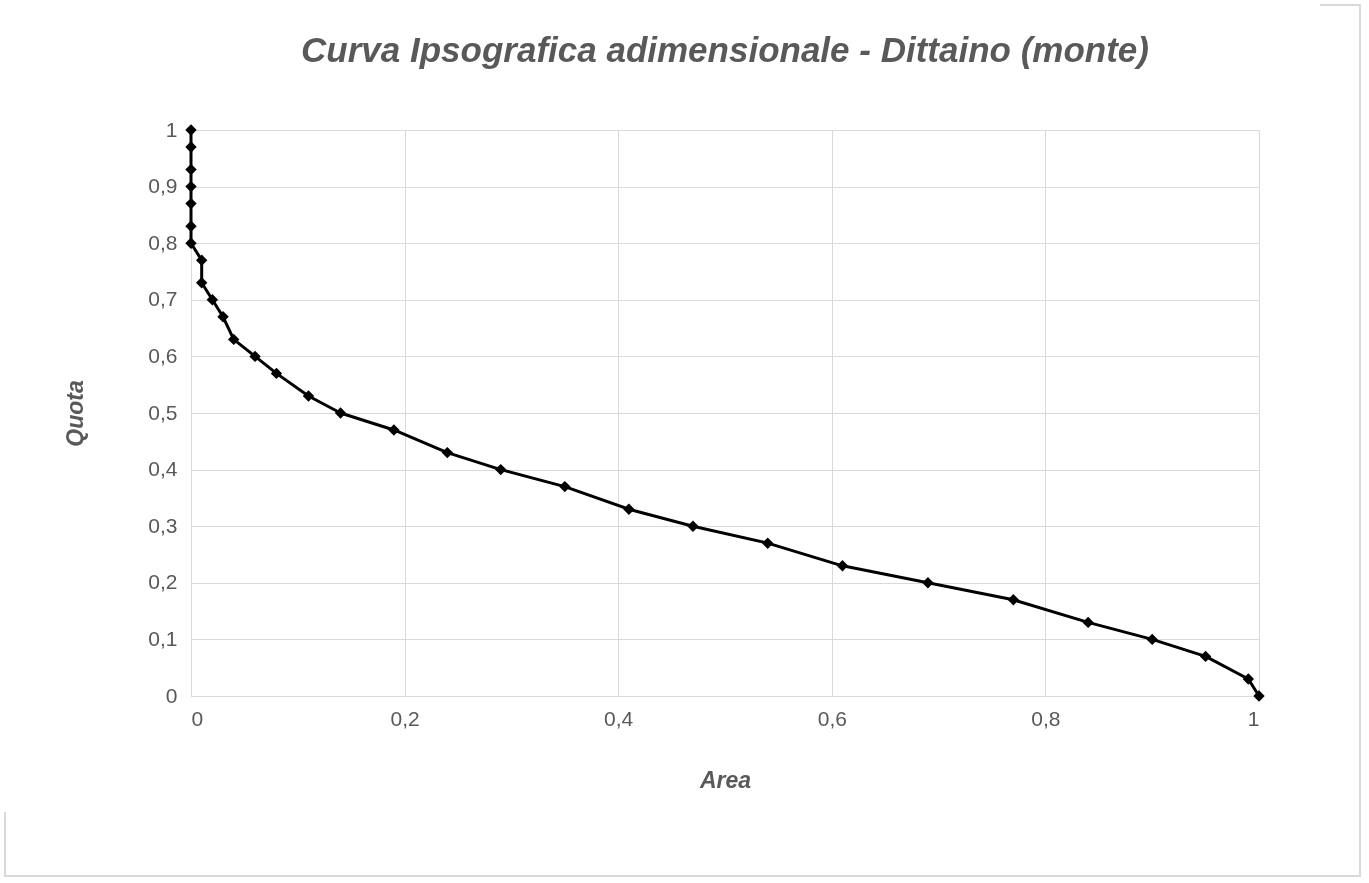 The width and height of the screenshot is (1369, 883). I want to click on y-tick-label: 1, so click(171, 129).